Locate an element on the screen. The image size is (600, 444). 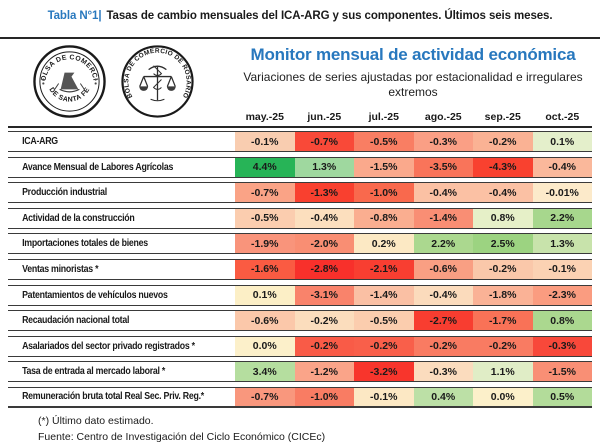
month-header: may.-25 is located at coordinates (264, 116).